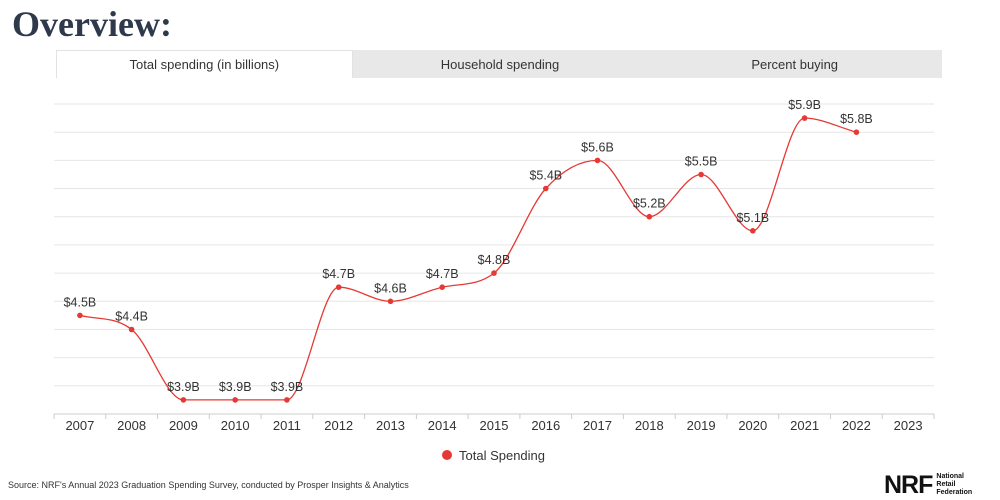 The height and width of the screenshot is (500, 1000). What do you see at coordinates (502, 455) in the screenshot?
I see `legend-label: Total Spending` at bounding box center [502, 455].